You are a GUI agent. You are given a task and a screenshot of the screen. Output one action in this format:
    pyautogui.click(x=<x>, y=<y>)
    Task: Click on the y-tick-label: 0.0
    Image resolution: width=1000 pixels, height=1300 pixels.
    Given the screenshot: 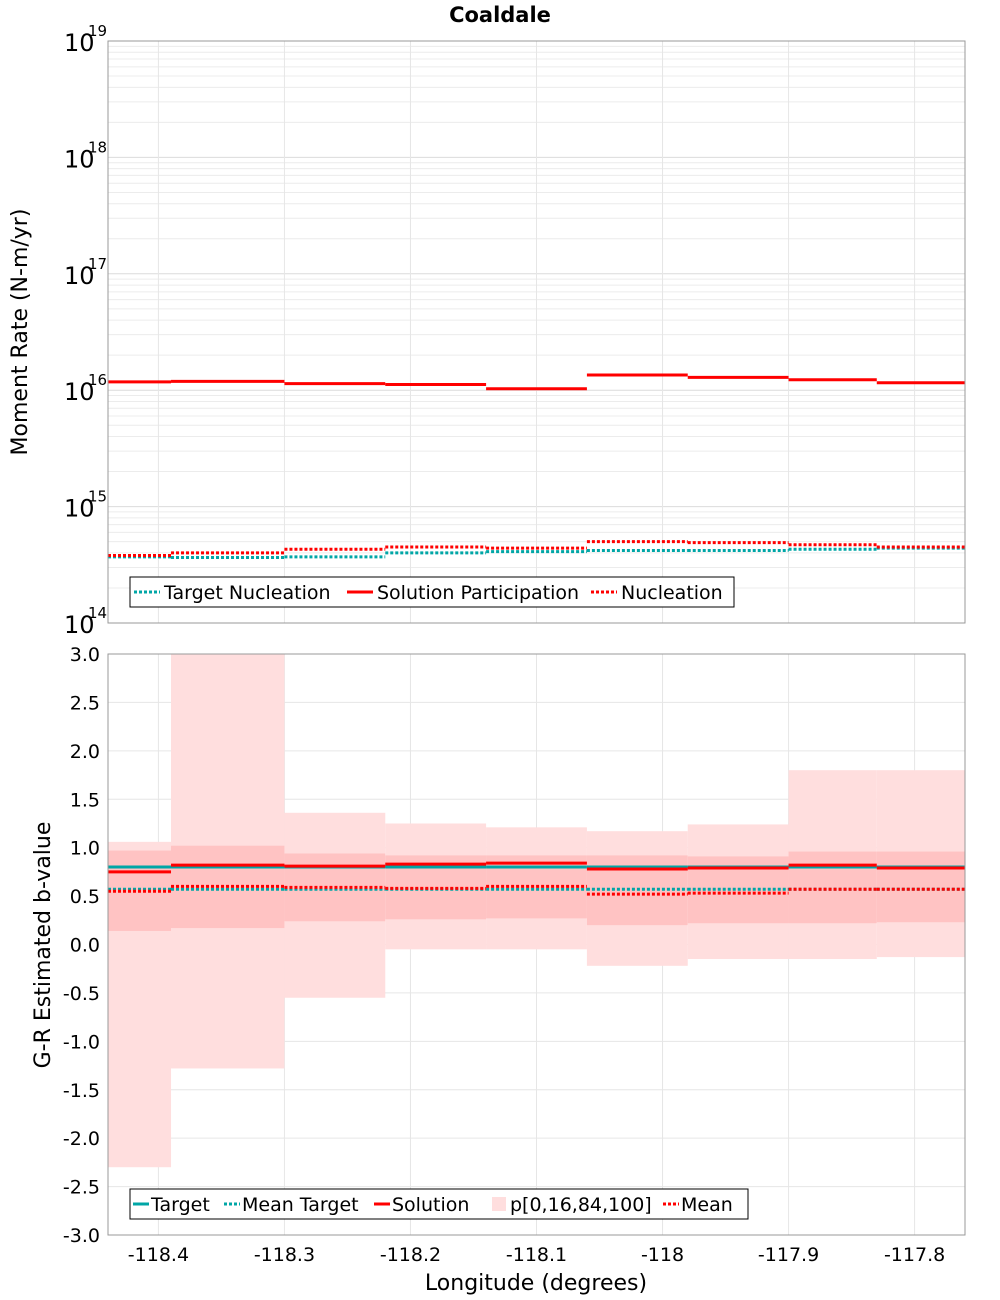 What is the action you would take?
    pyautogui.click(x=85, y=946)
    